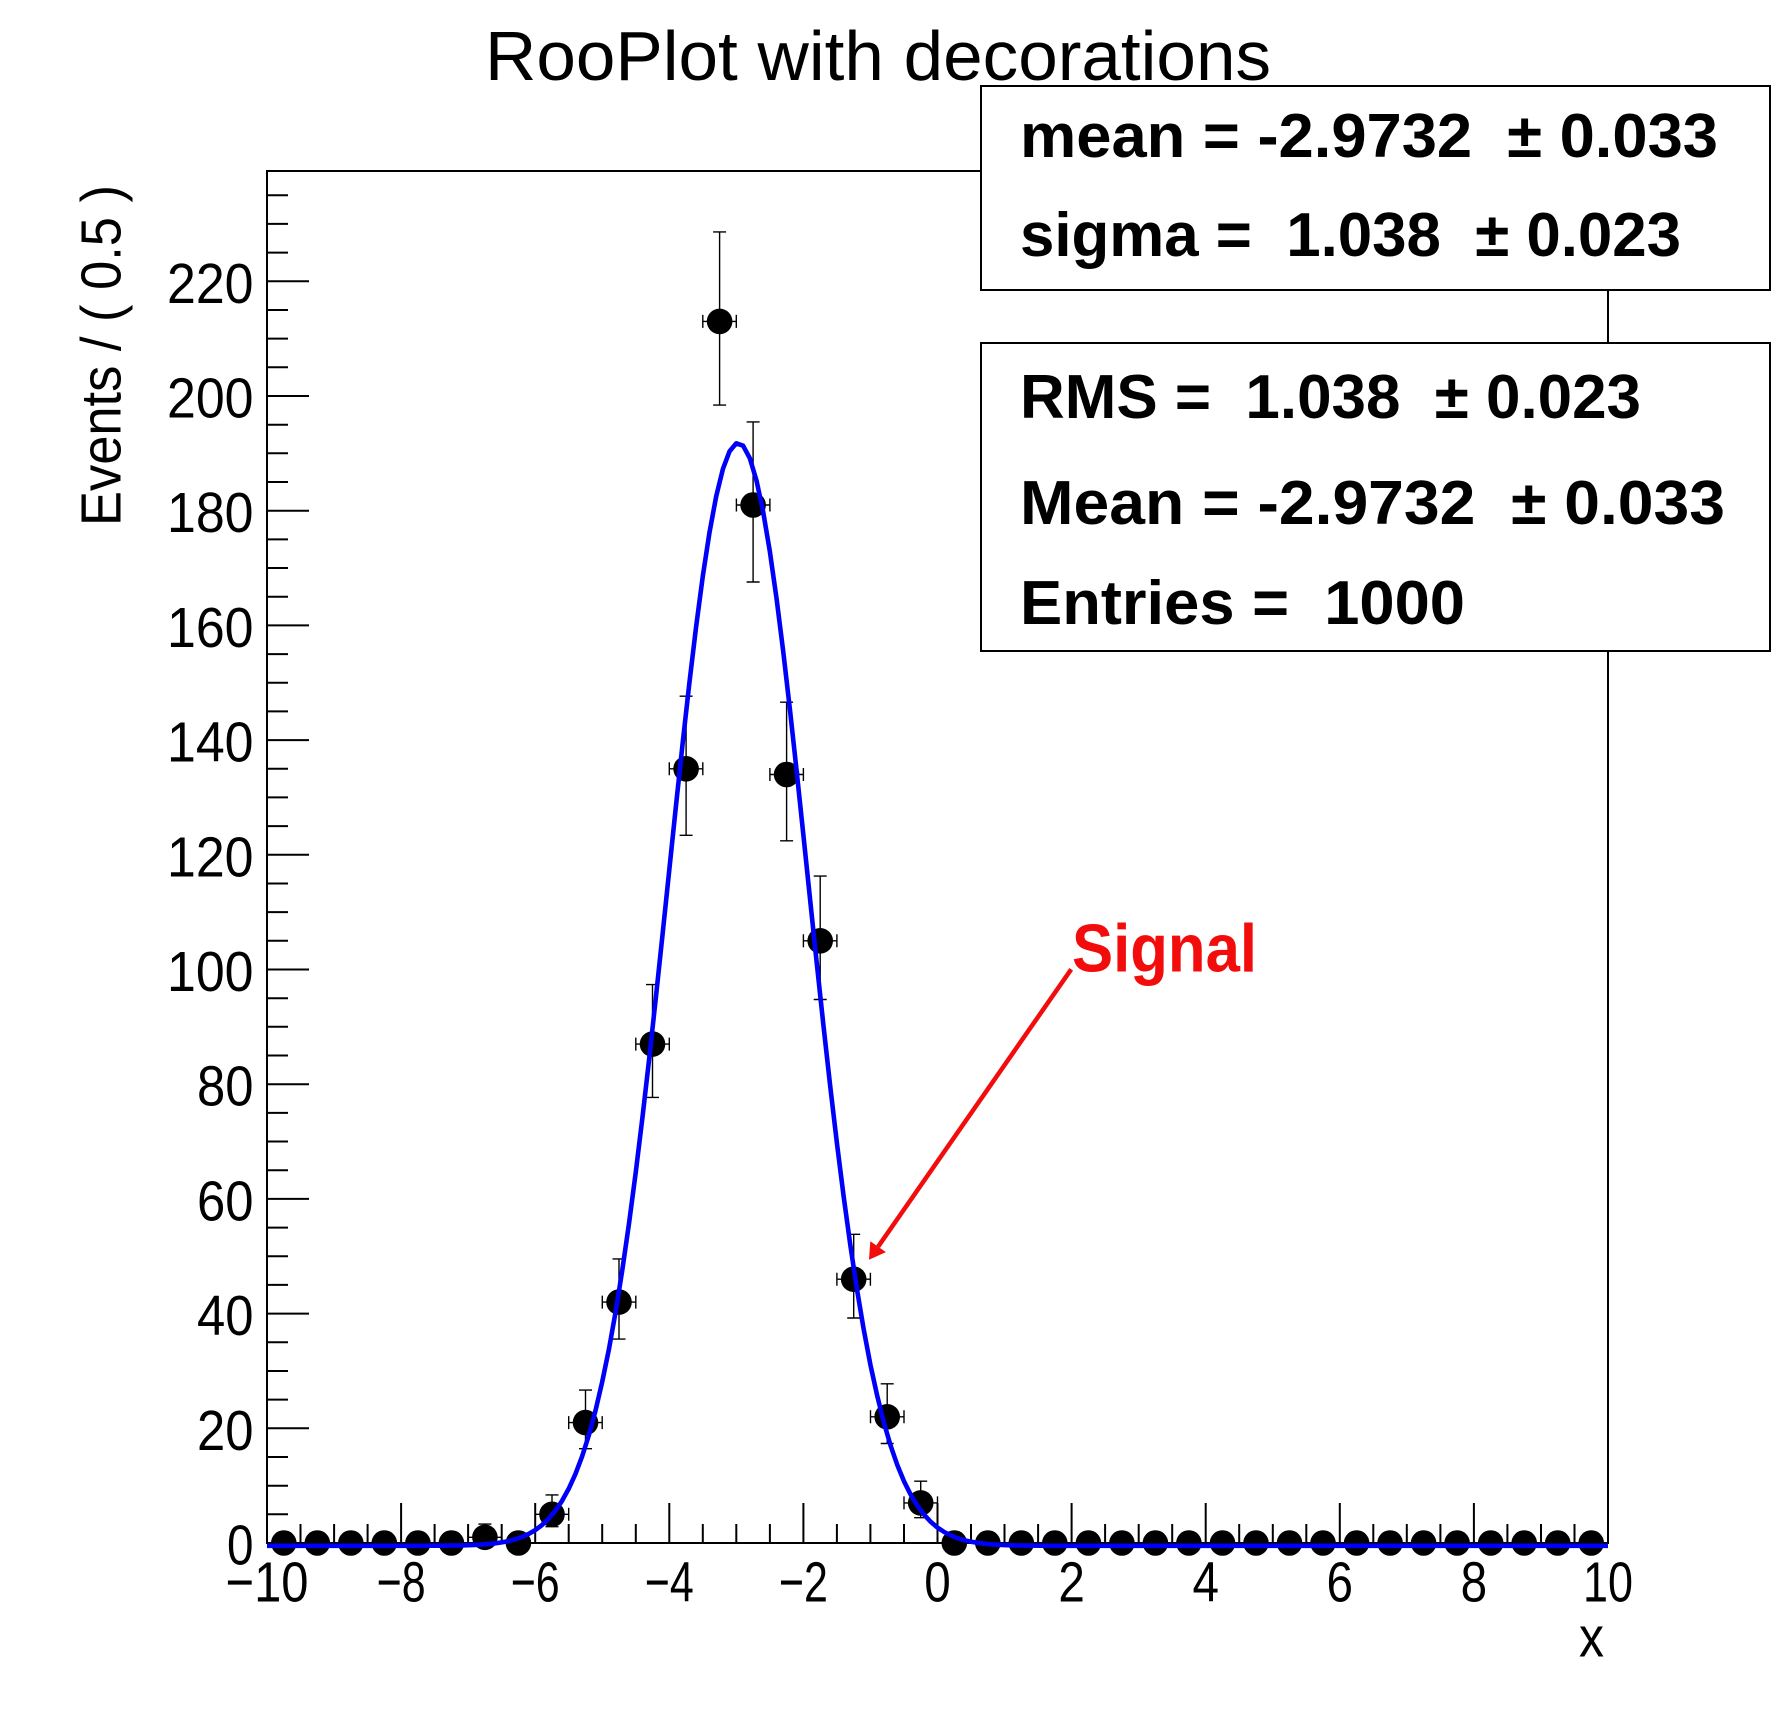  Describe the element at coordinates (102, 355) in the screenshot. I see `svg-text: Events / ( 0.5 )` at that location.